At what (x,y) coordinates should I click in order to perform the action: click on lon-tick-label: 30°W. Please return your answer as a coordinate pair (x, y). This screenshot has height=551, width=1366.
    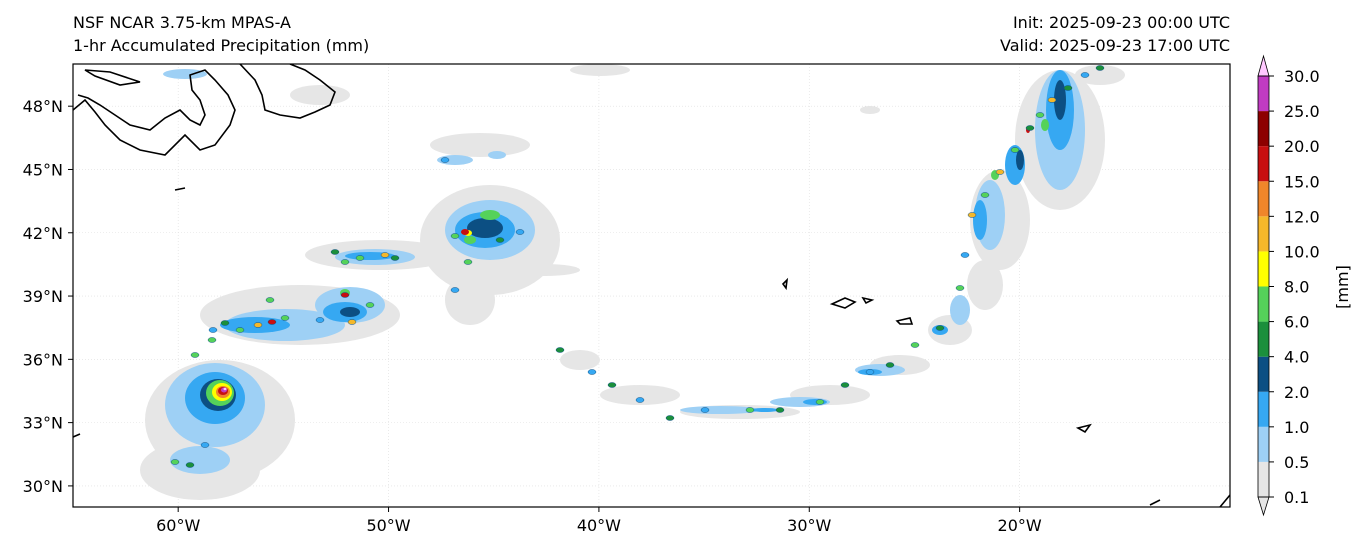
    Looking at the image, I should click on (809, 525).